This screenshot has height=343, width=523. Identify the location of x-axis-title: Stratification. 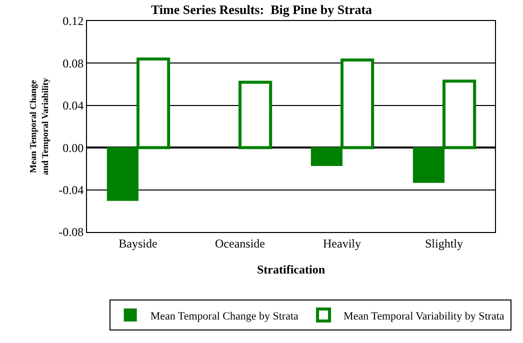
(291, 269).